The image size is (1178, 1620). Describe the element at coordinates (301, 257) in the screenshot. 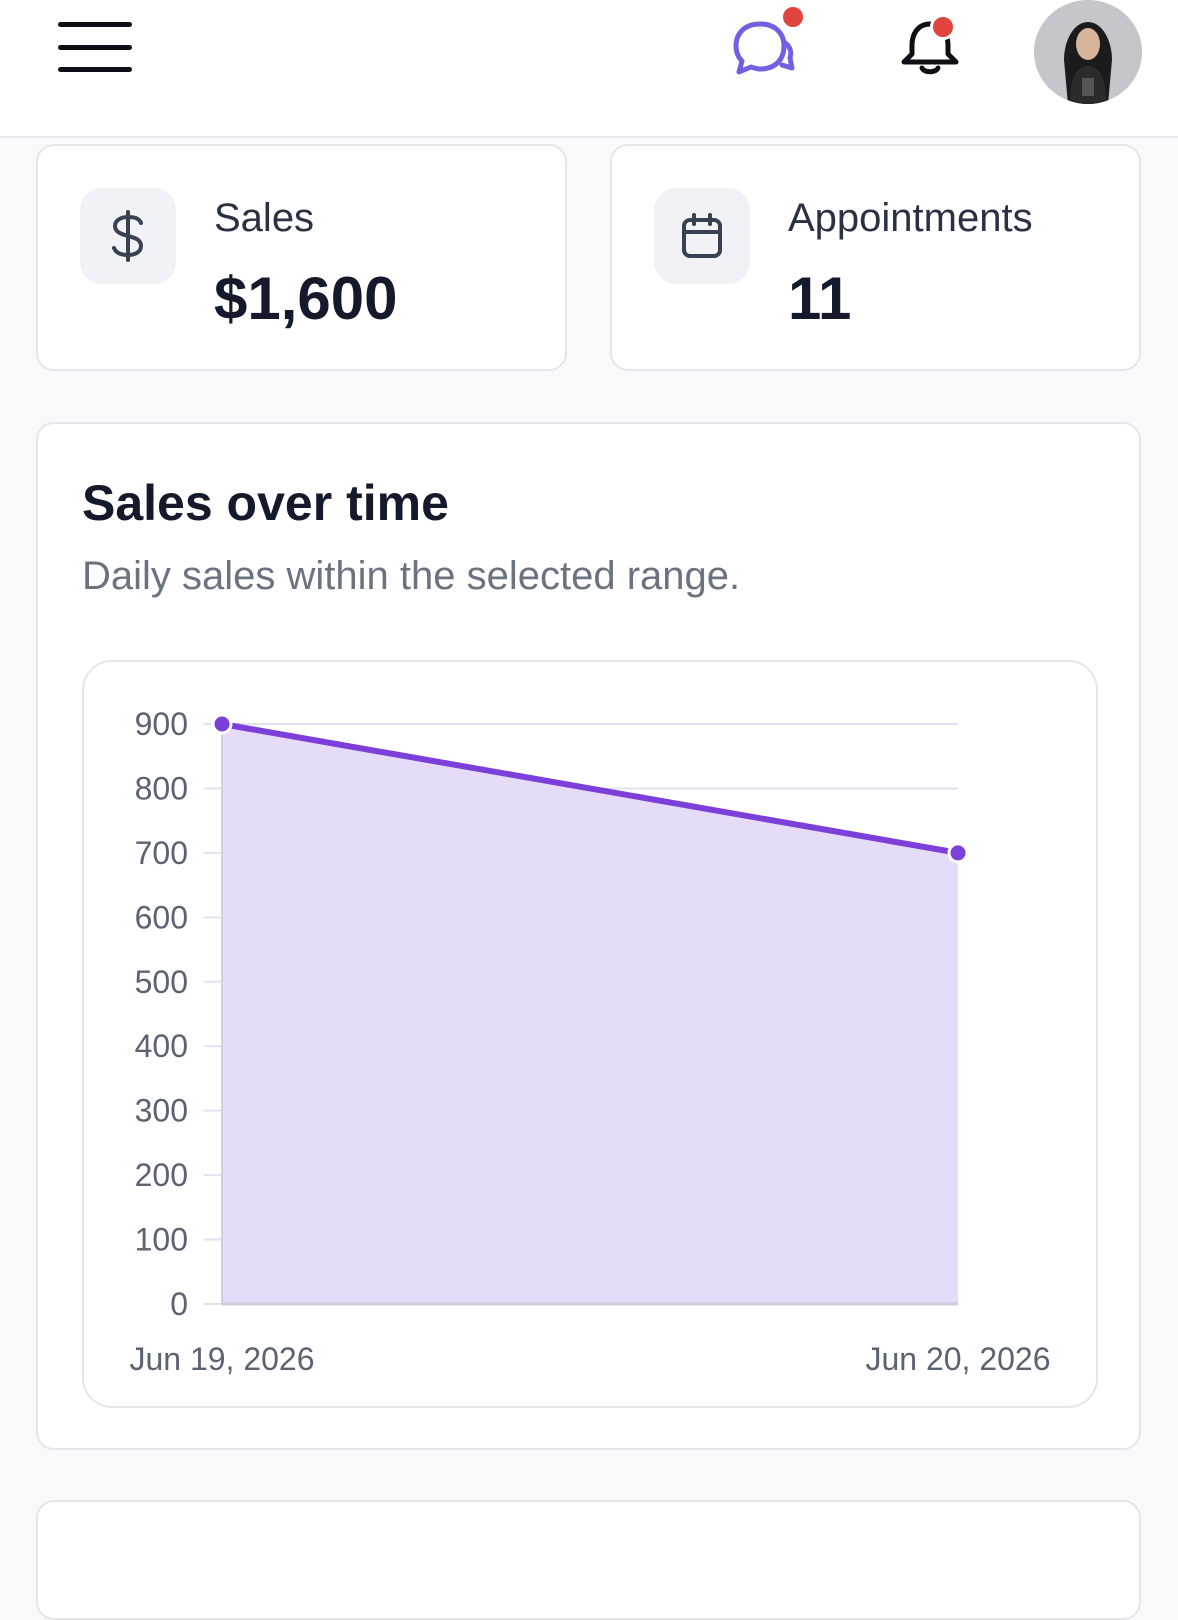

I see `sales-stat-card: Sales $1,600` at that location.